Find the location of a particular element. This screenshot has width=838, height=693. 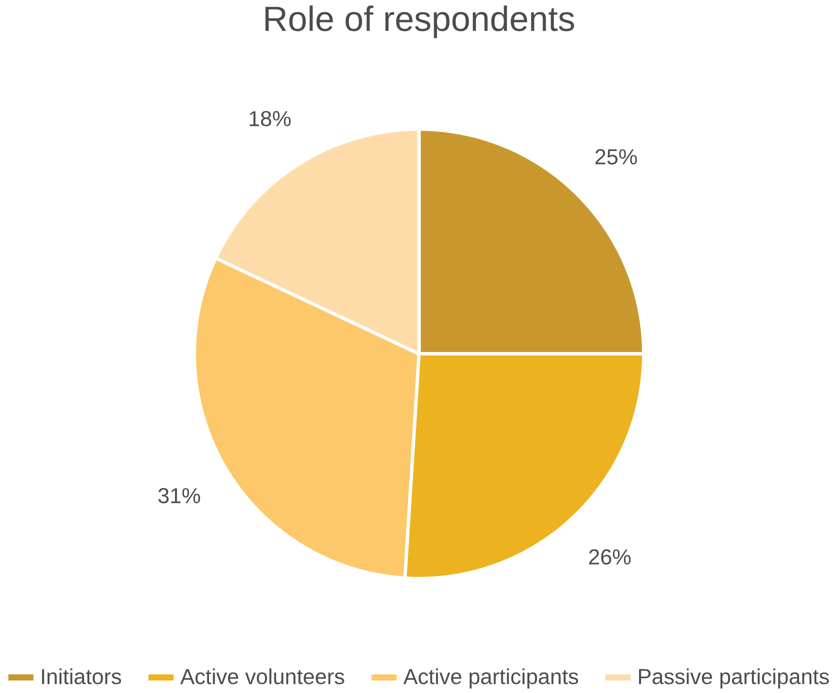

data-label: 31% is located at coordinates (179, 496).